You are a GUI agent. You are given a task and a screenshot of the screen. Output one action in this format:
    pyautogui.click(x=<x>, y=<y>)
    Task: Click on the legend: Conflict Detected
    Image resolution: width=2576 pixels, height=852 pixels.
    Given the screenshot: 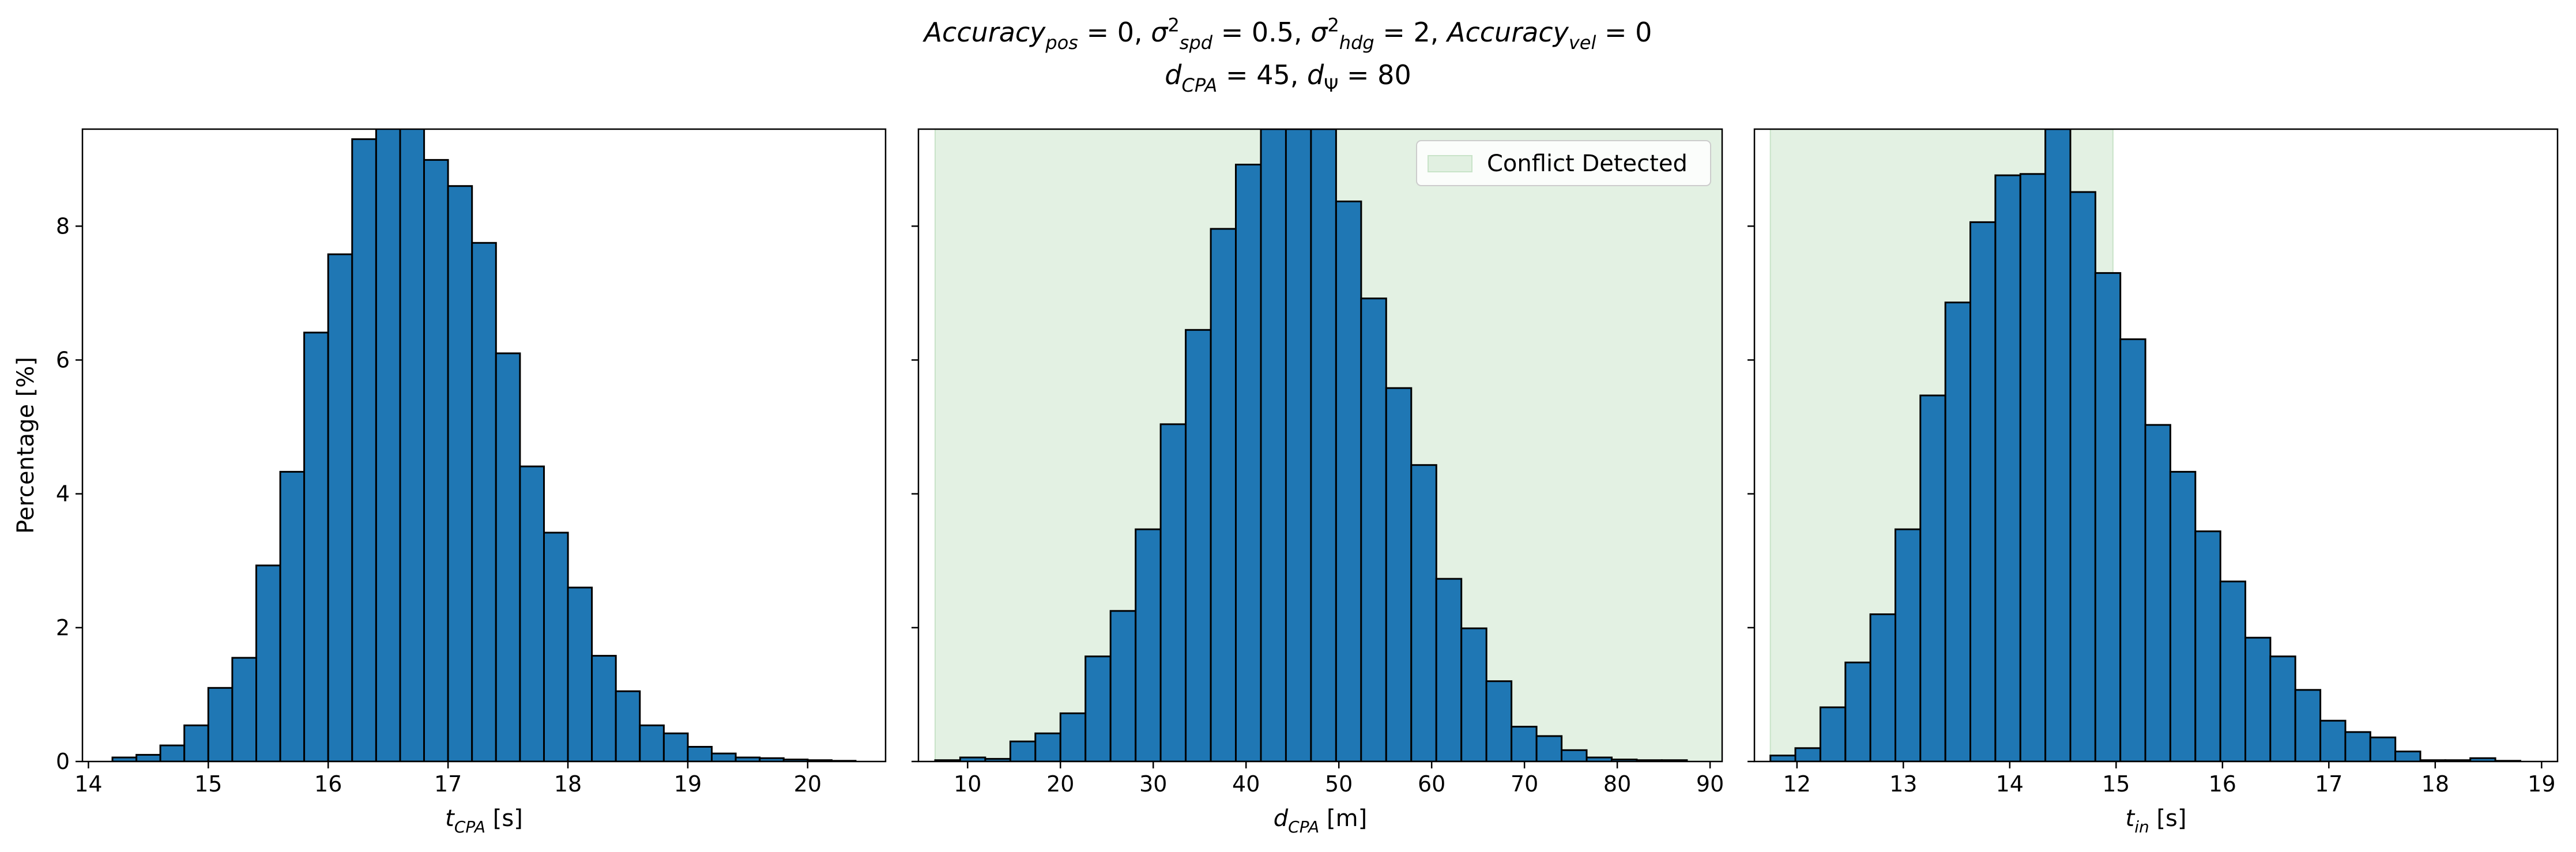 What is the action you would take?
    pyautogui.click(x=1563, y=163)
    